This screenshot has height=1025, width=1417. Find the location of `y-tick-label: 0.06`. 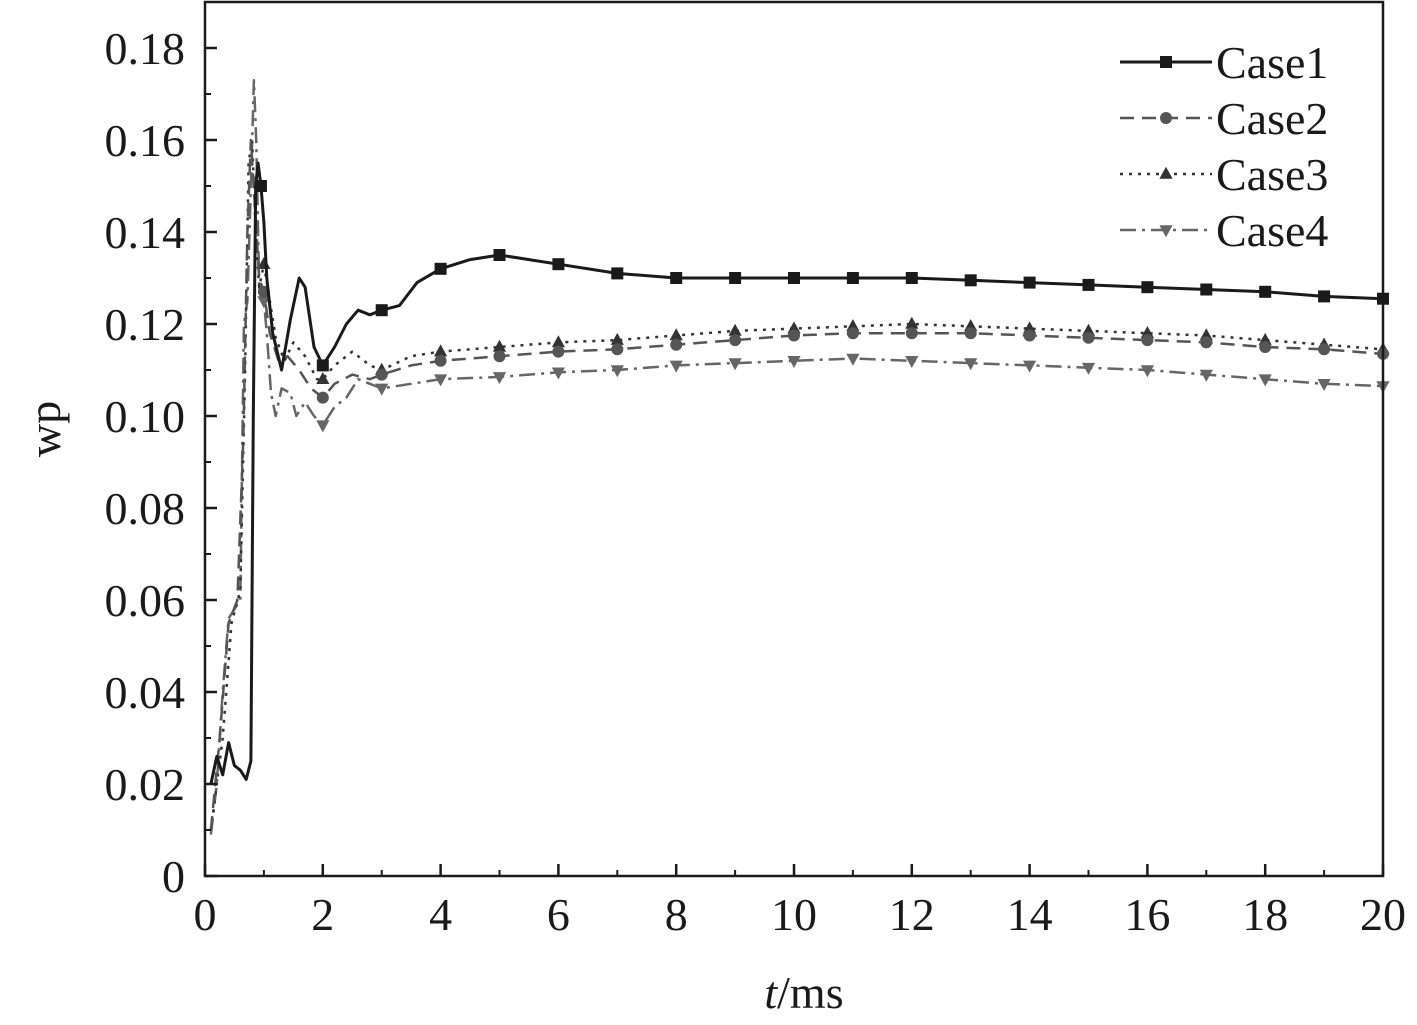

y-tick-label: 0.06 is located at coordinates (145, 600).